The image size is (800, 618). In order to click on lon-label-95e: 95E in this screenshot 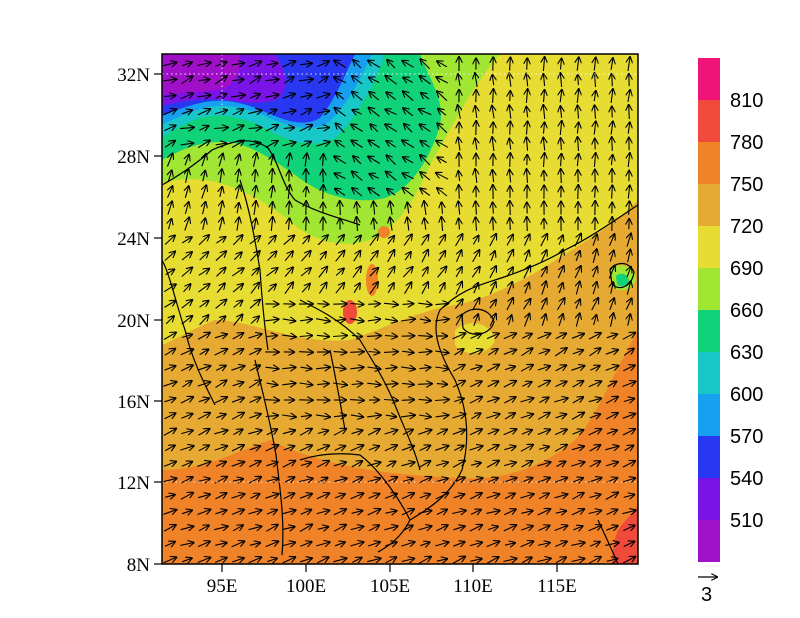, I will do `click(222, 586)`.